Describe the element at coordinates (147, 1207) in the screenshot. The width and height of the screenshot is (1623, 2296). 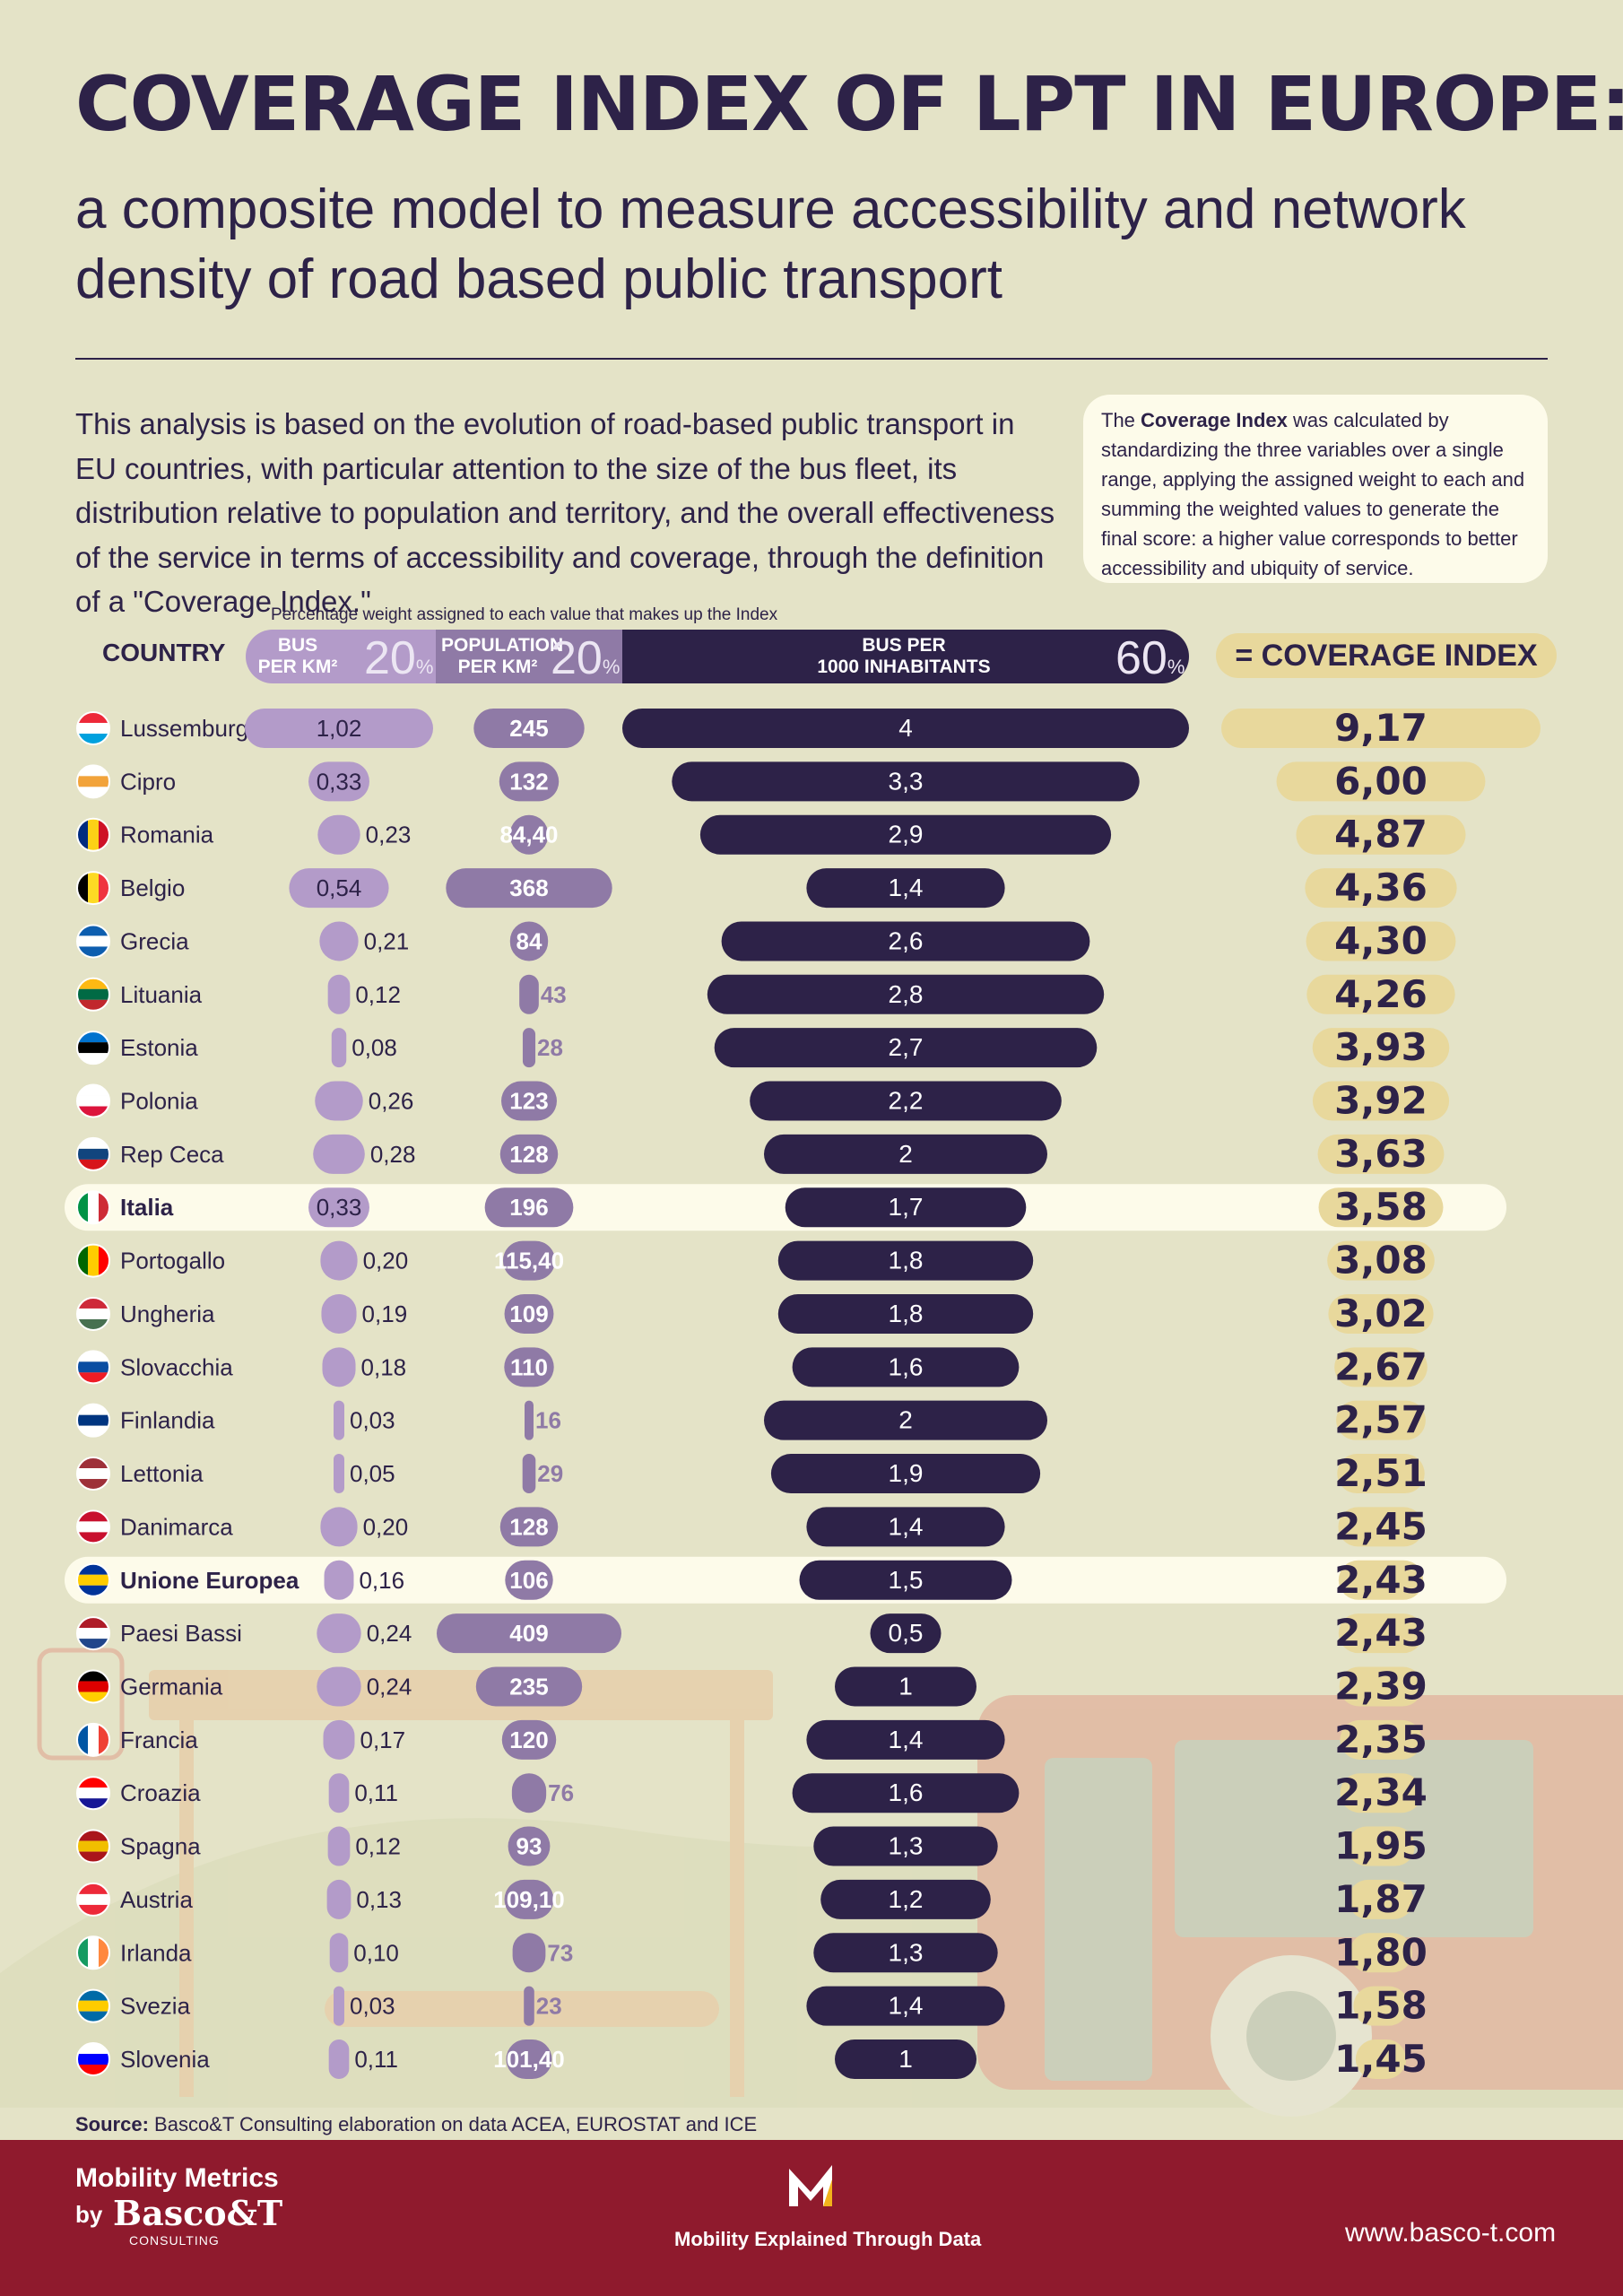
I see `country-label: Italia` at that location.